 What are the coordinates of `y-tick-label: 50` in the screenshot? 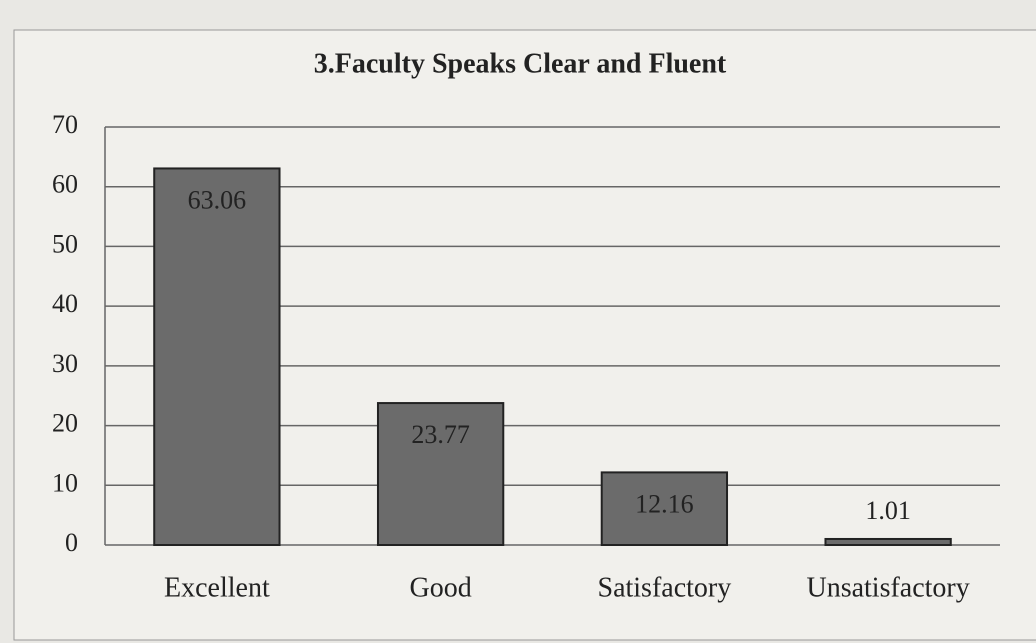 It's located at (65, 243).